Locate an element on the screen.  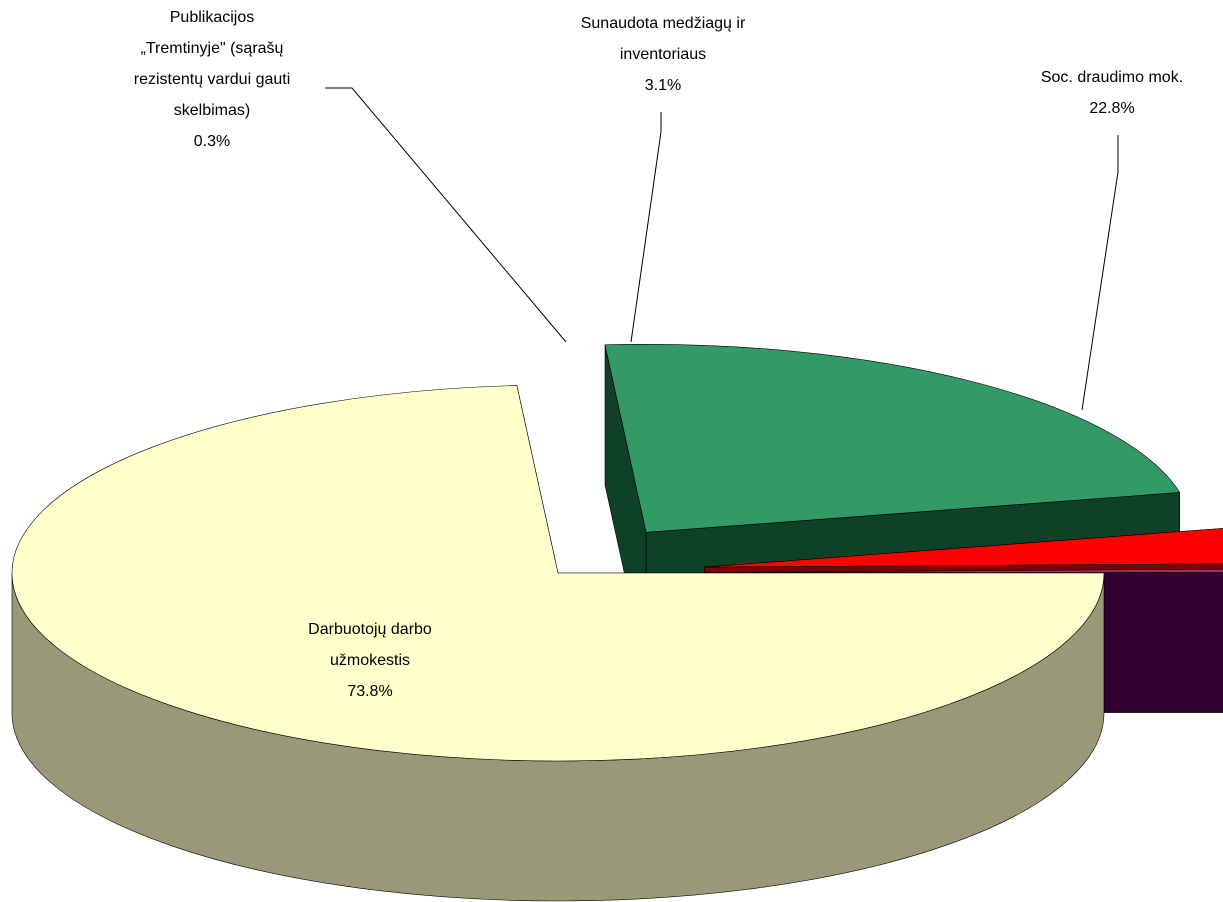
value-label: 22.8% is located at coordinates (1111, 108).